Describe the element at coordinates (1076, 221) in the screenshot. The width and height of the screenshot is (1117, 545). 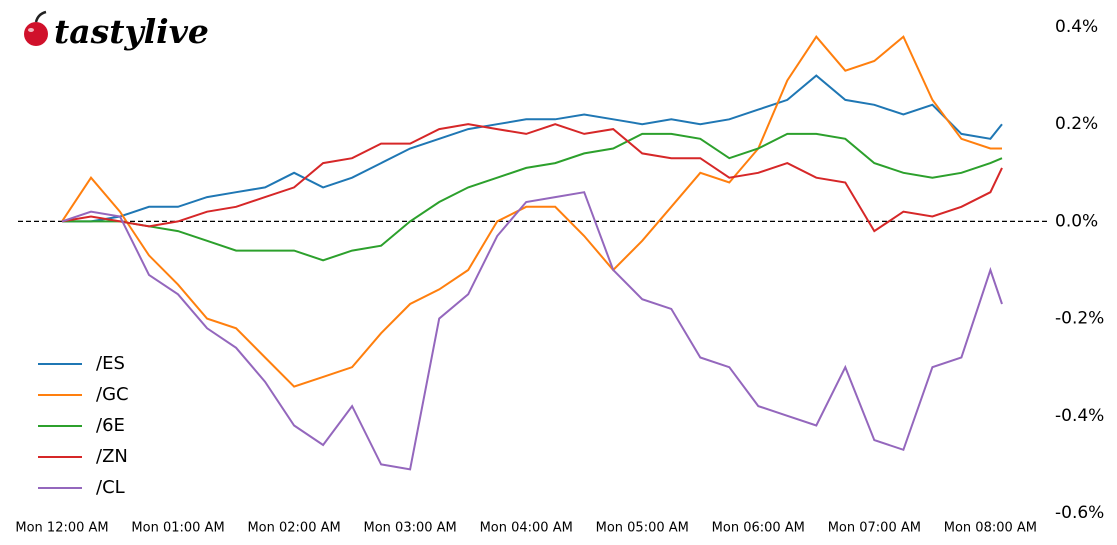
I see `y-tick-label: 0.0%` at that location.